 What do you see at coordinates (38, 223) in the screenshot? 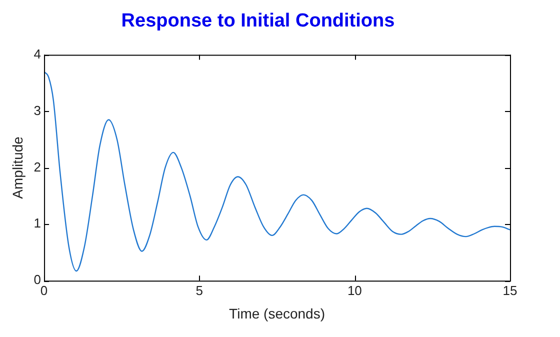
I see `y-tick-label: 1` at bounding box center [38, 223].